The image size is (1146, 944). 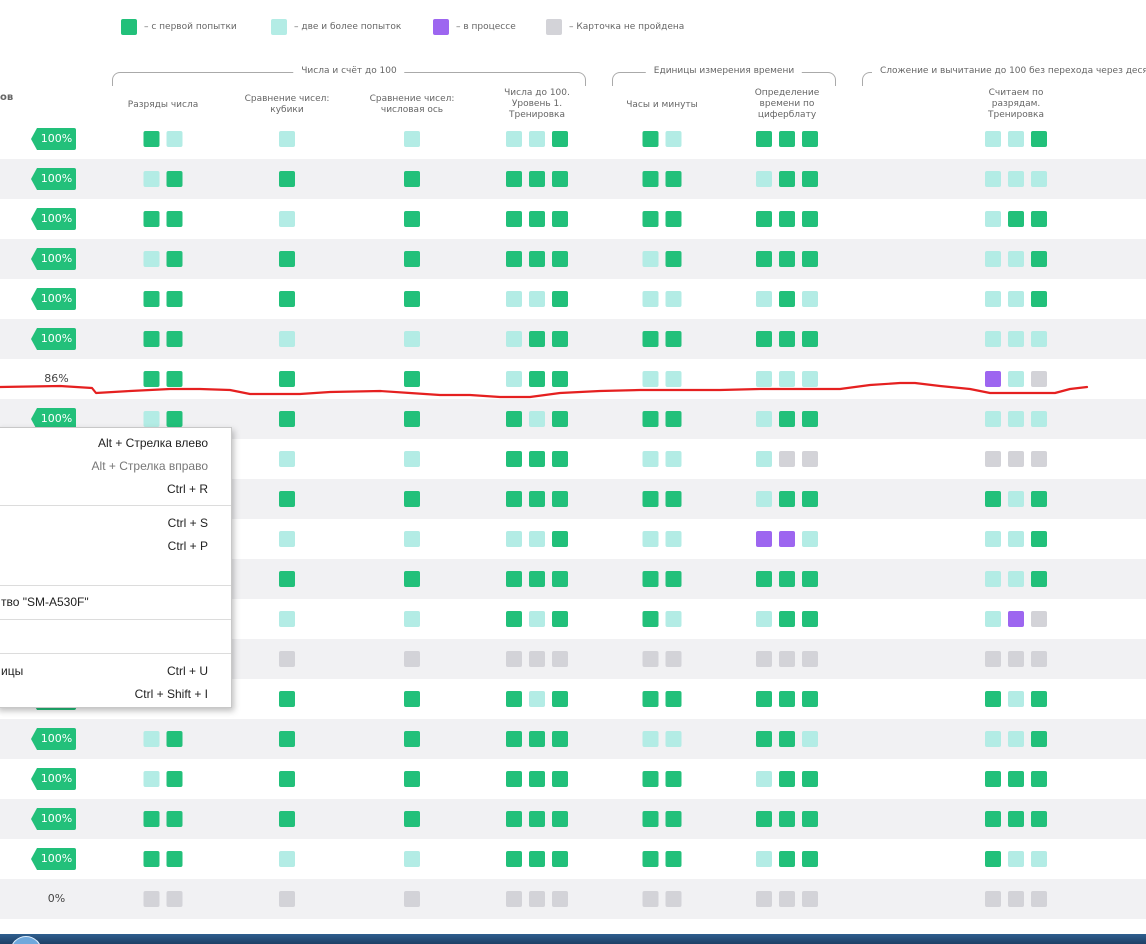 I want to click on menu-item-print: Ctrl + P, so click(x=115, y=546).